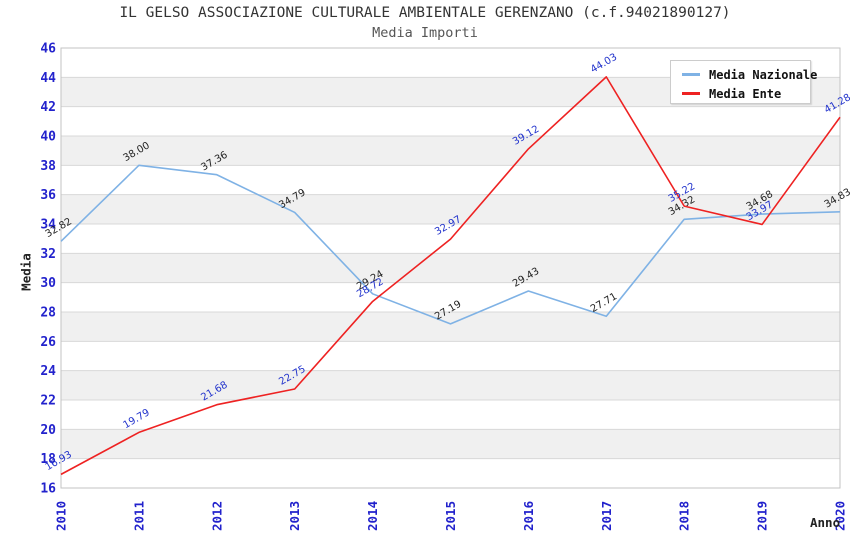  Describe the element at coordinates (48, 225) in the screenshot. I see `y-tick-label: 34` at that location.